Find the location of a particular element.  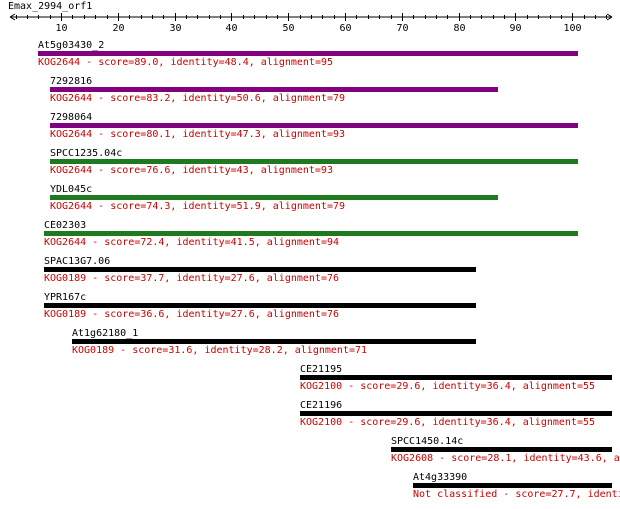

hit-name: SPAC13G7.06 is located at coordinates (77, 261).